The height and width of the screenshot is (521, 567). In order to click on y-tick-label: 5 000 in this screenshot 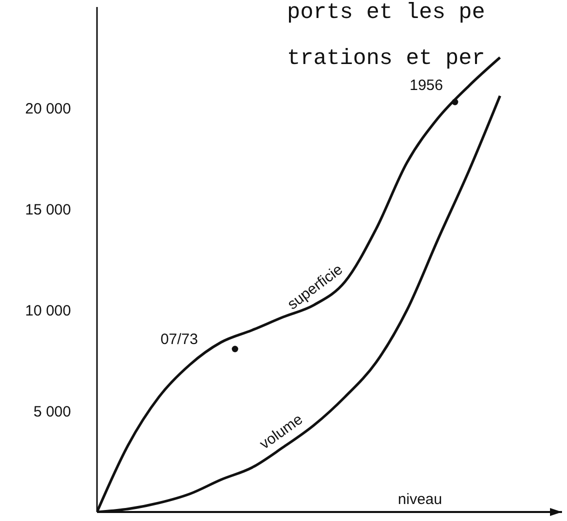, I will do `click(52, 411)`.